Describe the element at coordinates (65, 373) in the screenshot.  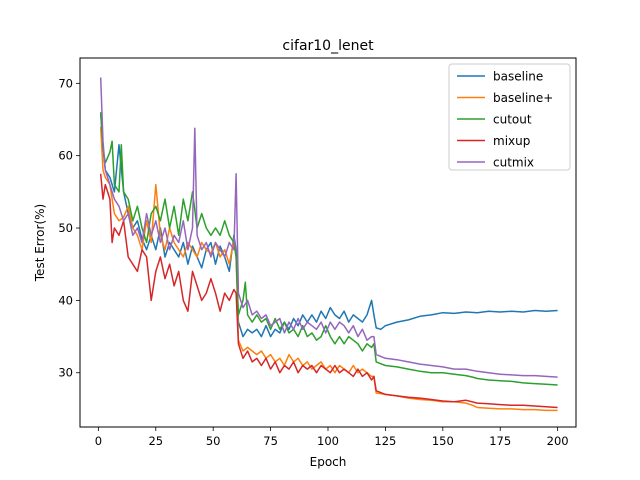
I see `y-tick-label: 30` at that location.